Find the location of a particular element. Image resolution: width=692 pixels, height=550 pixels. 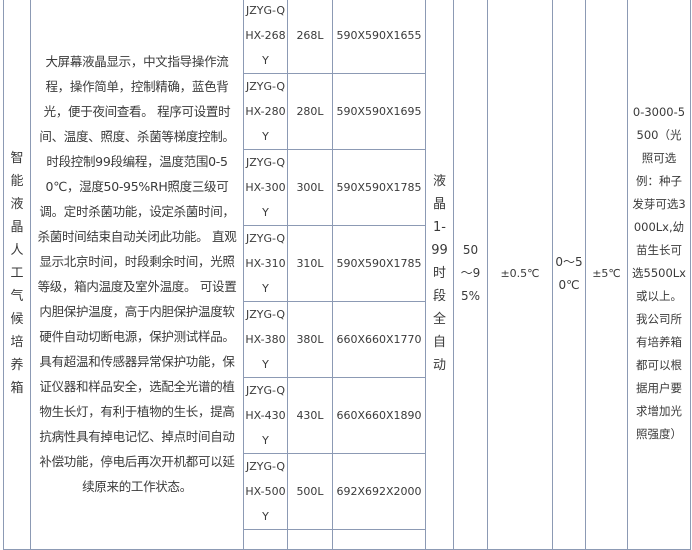

volume-cell: 430L is located at coordinates (310, 415).